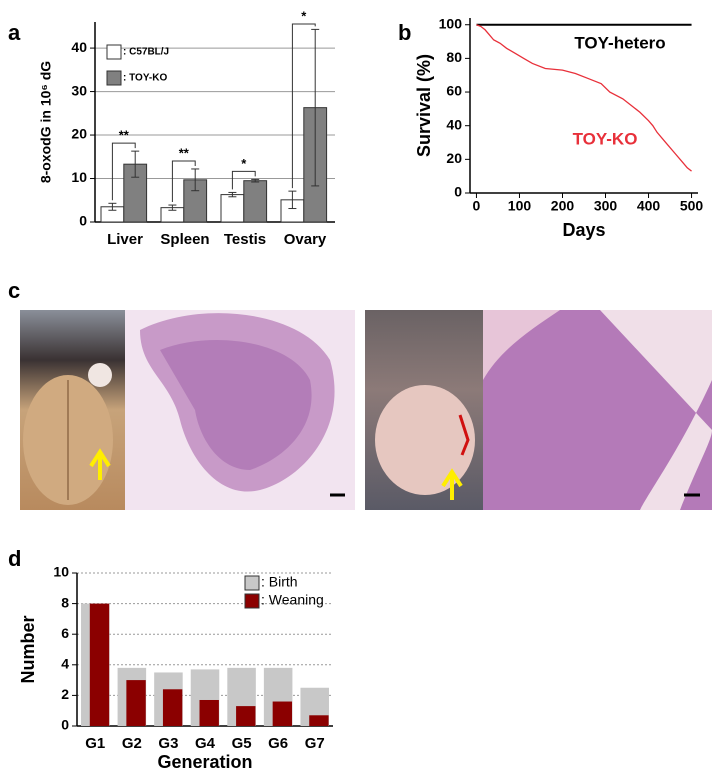 Image resolution: width=717 pixels, height=775 pixels. I want to click on x-tick-label: G4, so click(205, 743).